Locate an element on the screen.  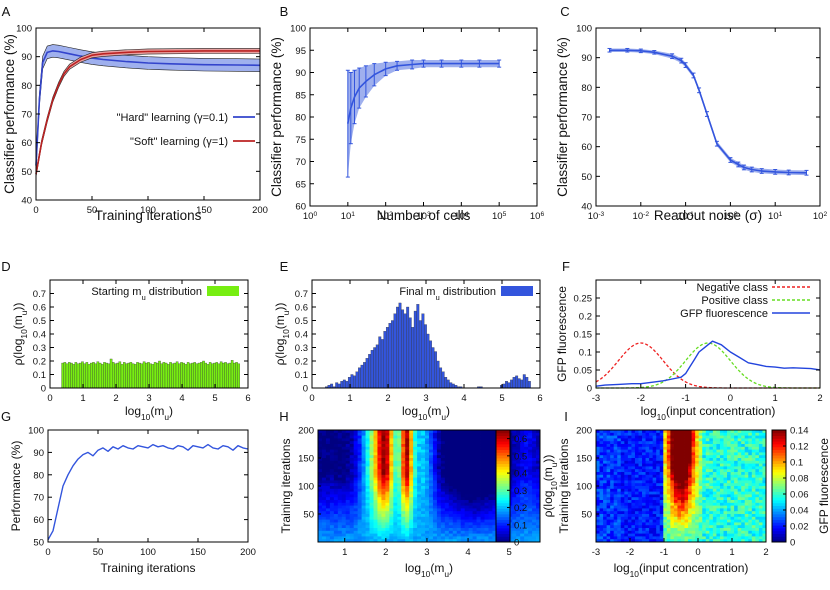
y-axis-label: Performance (%) is located at coordinates (16, 486).